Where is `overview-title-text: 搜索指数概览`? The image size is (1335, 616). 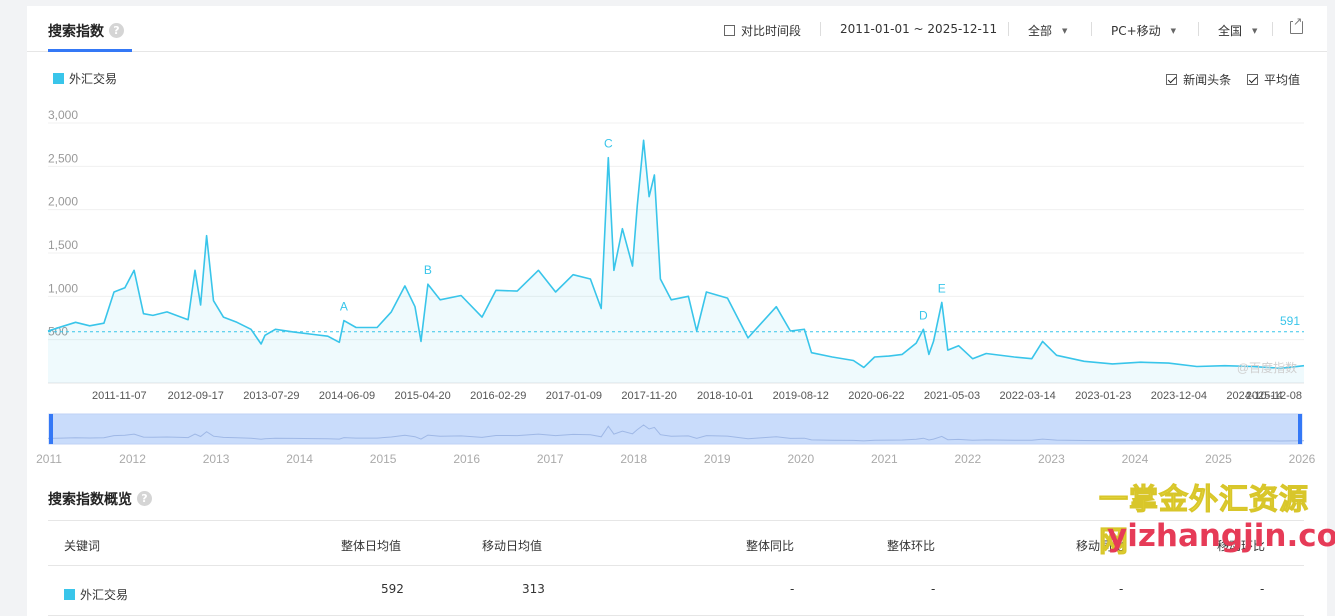 overview-title-text: 搜索指数概览 is located at coordinates (90, 500).